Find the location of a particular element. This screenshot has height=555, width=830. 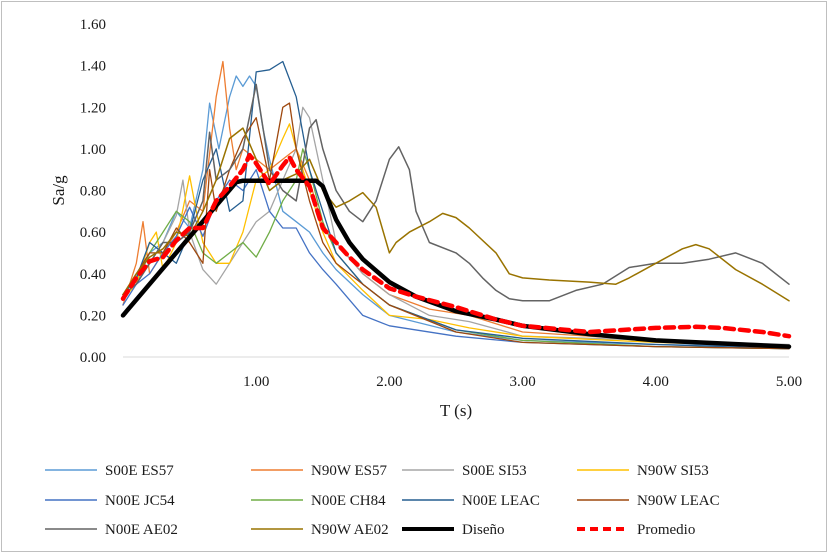

y-axis-title: Sa/g is located at coordinates (58, 190).